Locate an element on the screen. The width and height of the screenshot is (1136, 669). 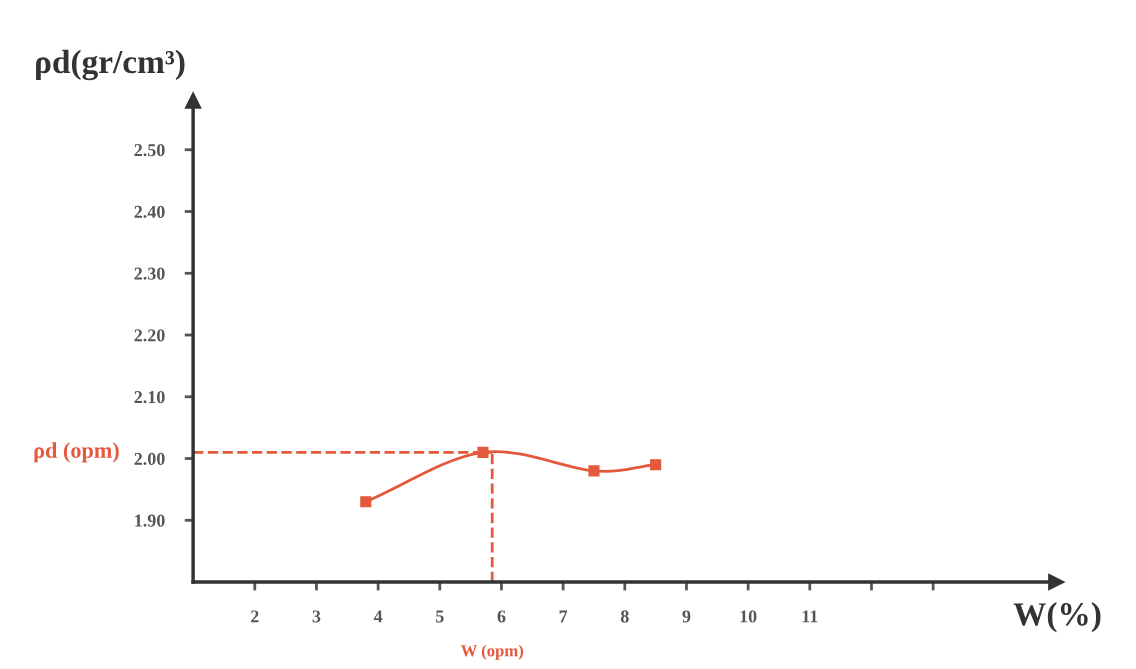
x-tick-label: 6 is located at coordinates (501, 616).